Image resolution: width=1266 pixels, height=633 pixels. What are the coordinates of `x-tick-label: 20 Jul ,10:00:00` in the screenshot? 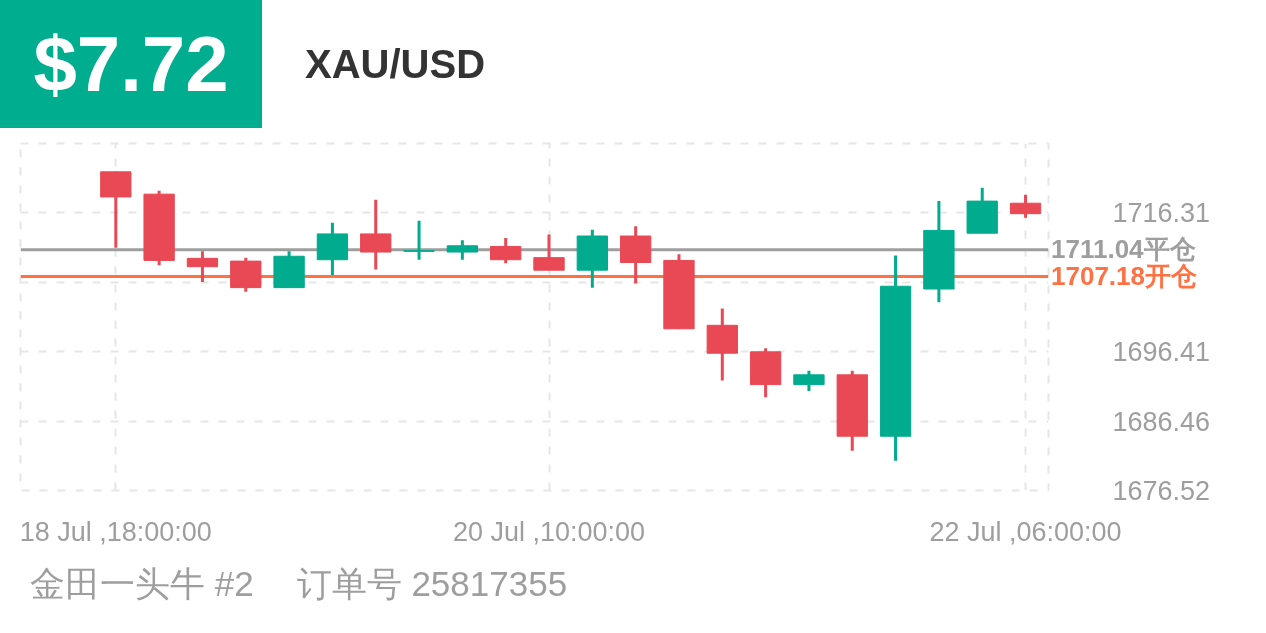 It's located at (549, 531).